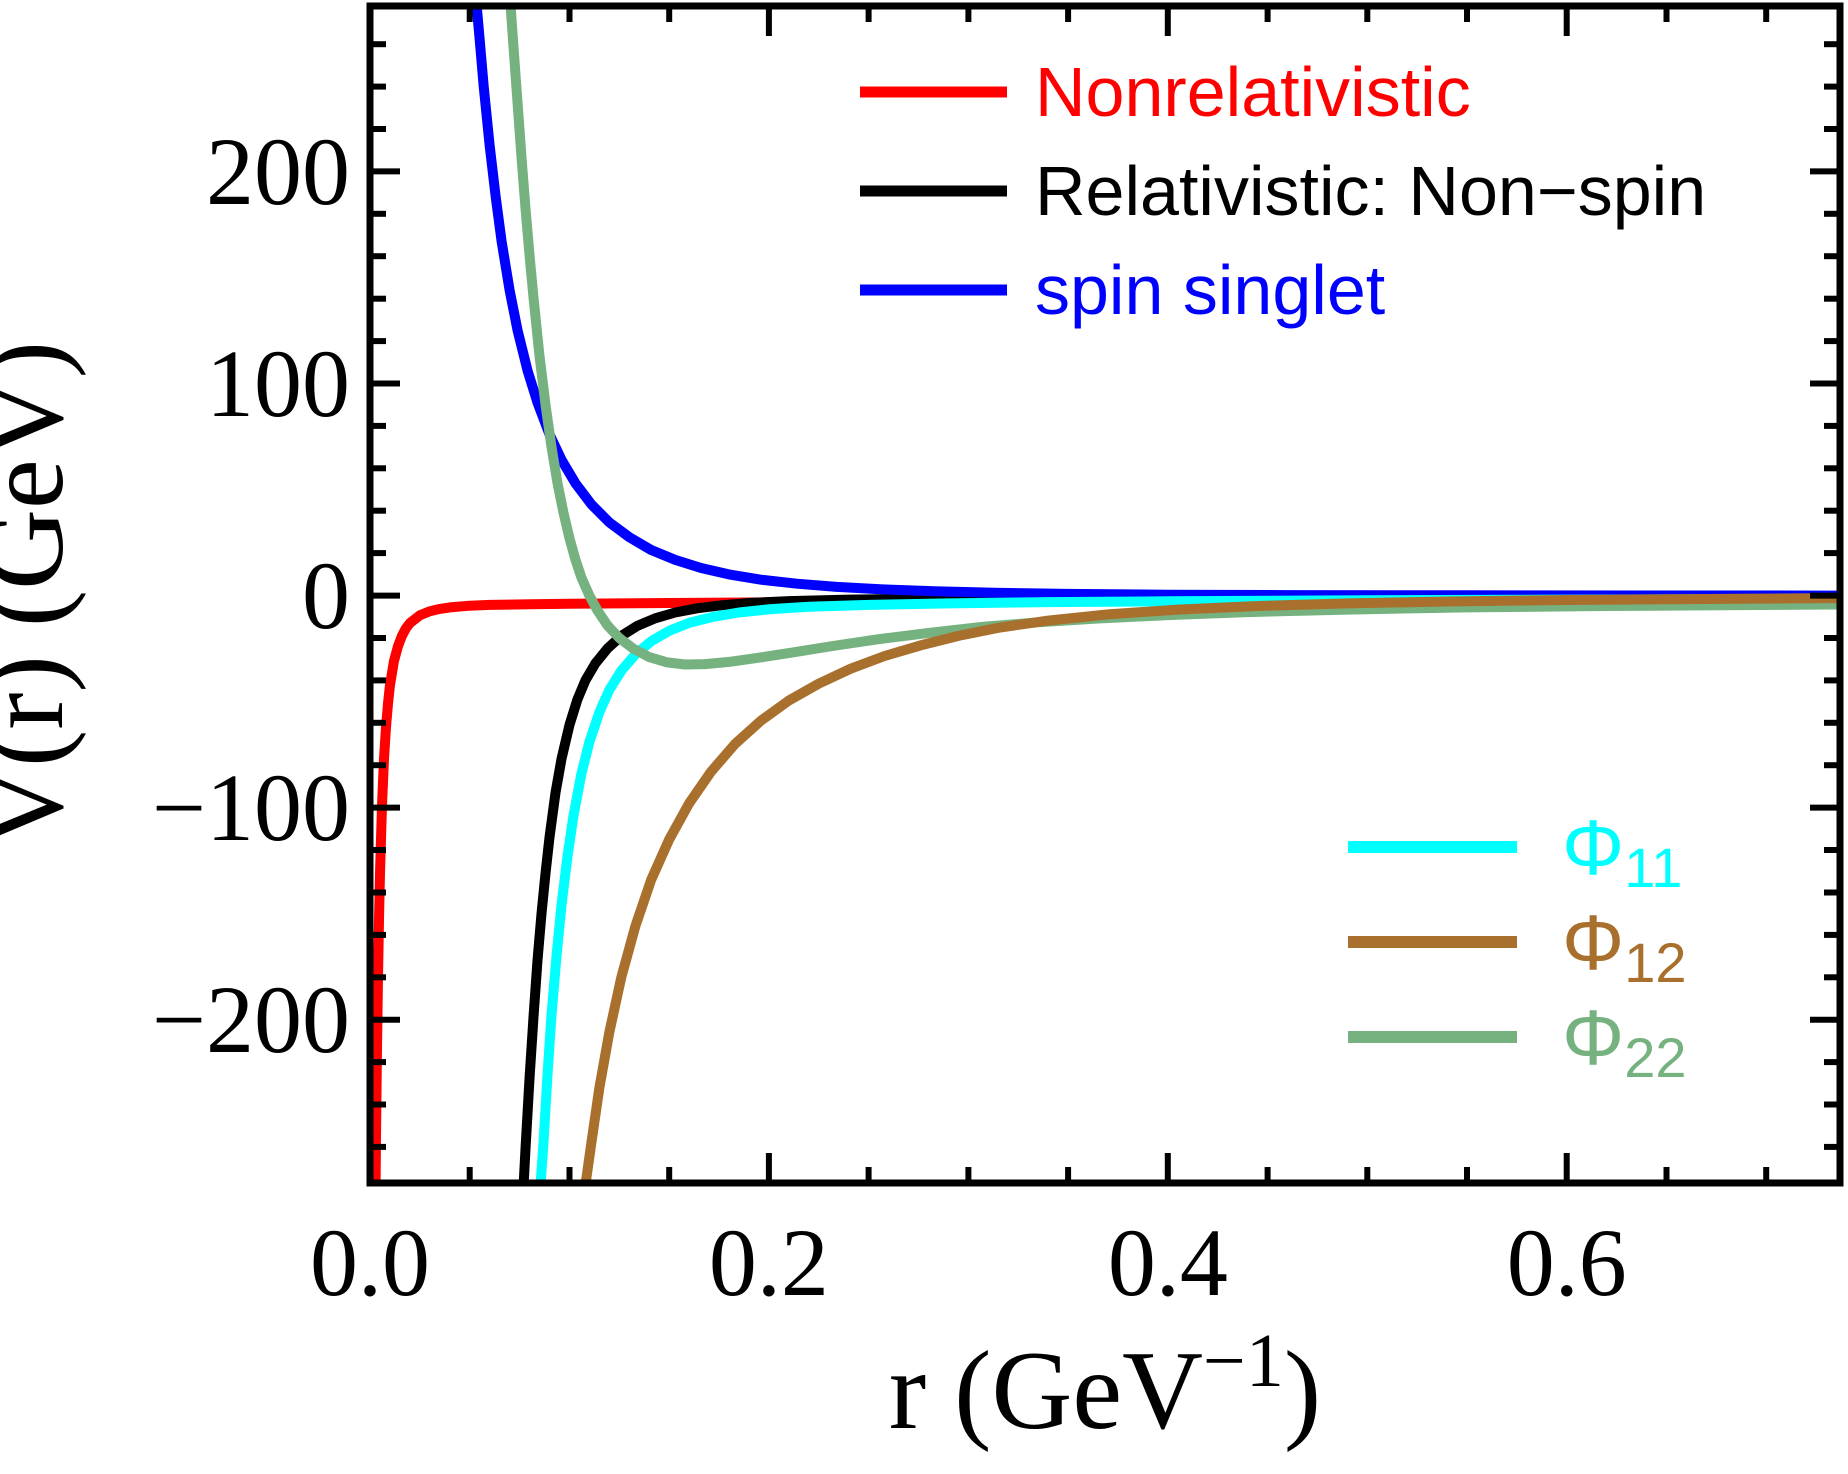 Image resolution: width=1848 pixels, height=1474 pixels. I want to click on legend-item-phi11: Φ11, so click(1515, 851).